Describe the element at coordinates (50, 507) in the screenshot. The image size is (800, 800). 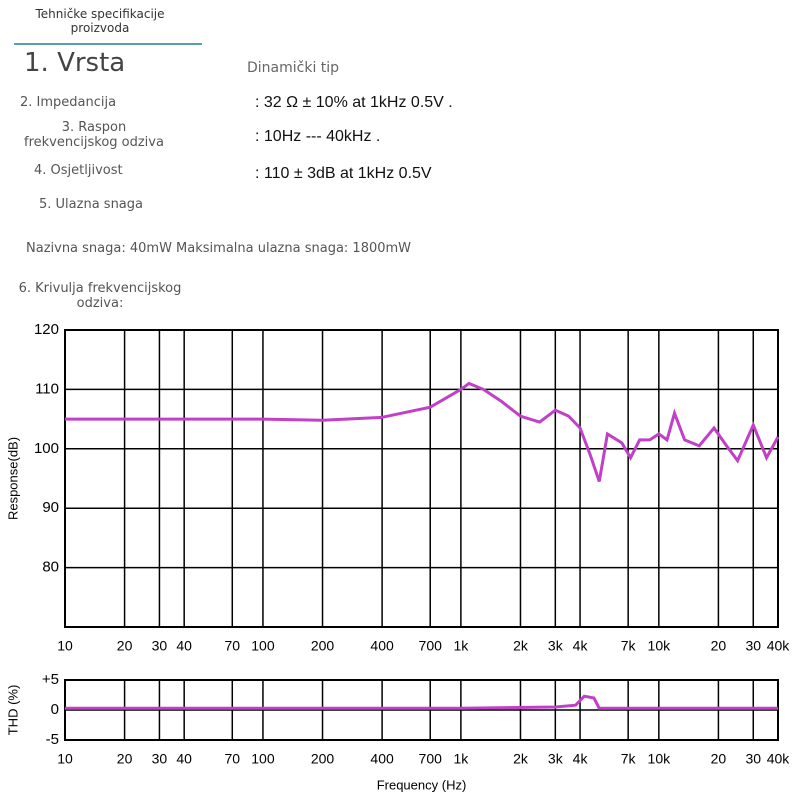
I see `y-tick-label: 90` at that location.